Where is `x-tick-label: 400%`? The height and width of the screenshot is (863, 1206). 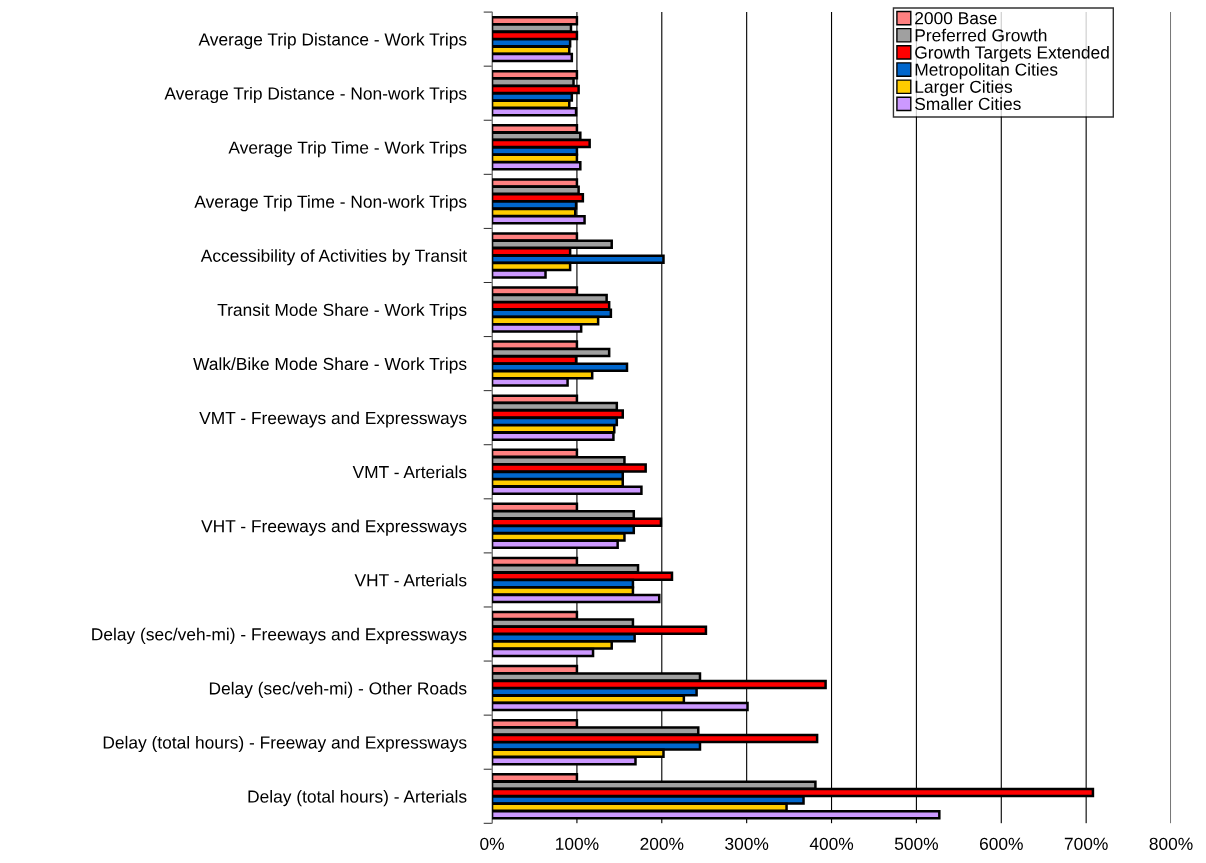 x-tick-label: 400% is located at coordinates (831, 843).